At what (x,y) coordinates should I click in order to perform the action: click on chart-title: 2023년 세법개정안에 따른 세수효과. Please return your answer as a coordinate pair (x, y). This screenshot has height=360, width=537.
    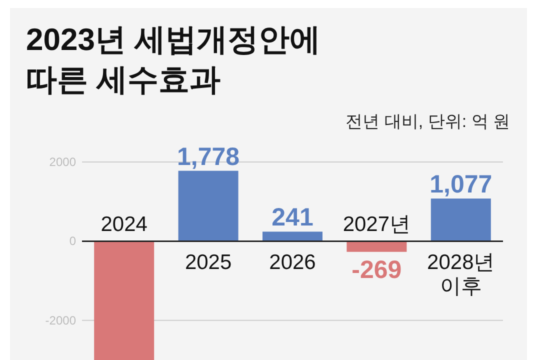
    Looking at the image, I should click on (173, 59).